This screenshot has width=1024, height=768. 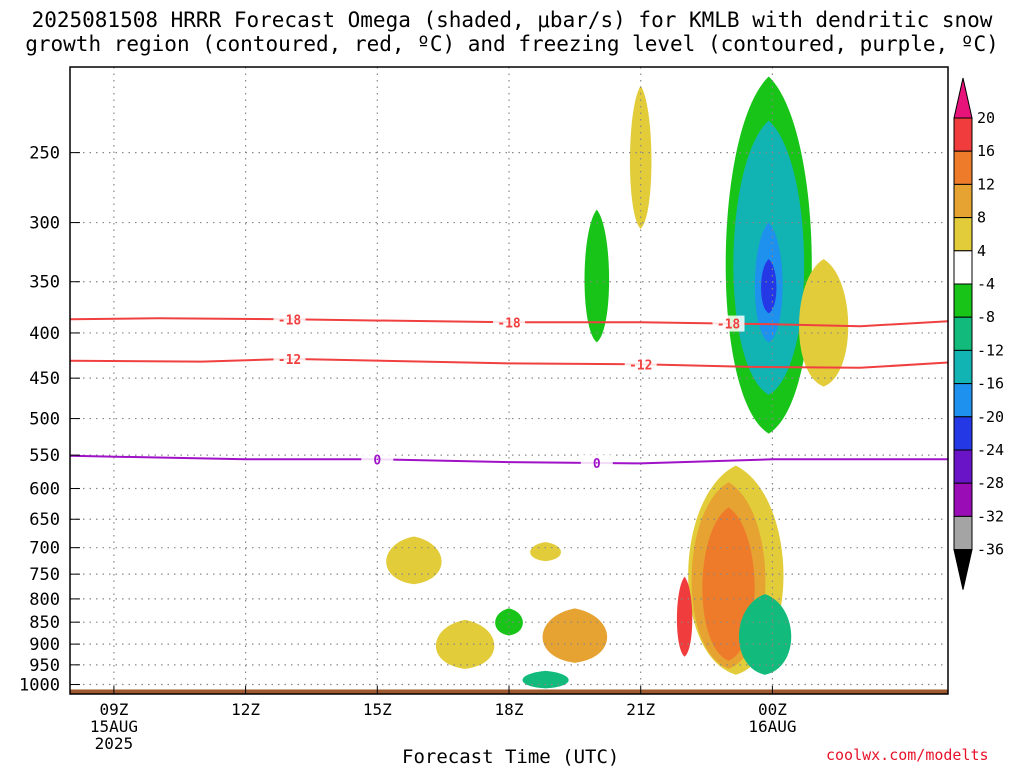 I want to click on x-tick-label: 18Z, so click(x=509, y=709).